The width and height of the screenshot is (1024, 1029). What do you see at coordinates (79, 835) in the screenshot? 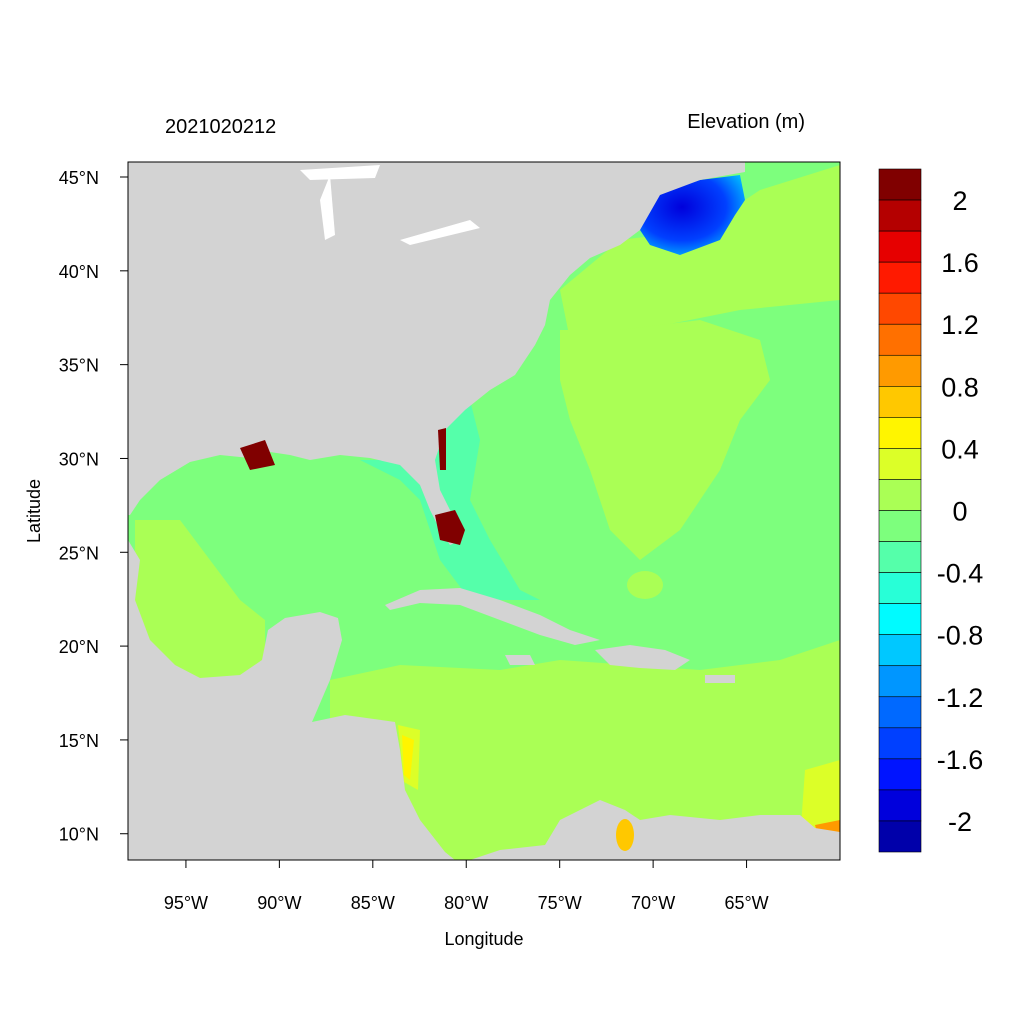
I see `y-tick-label: 10°N` at bounding box center [79, 835].